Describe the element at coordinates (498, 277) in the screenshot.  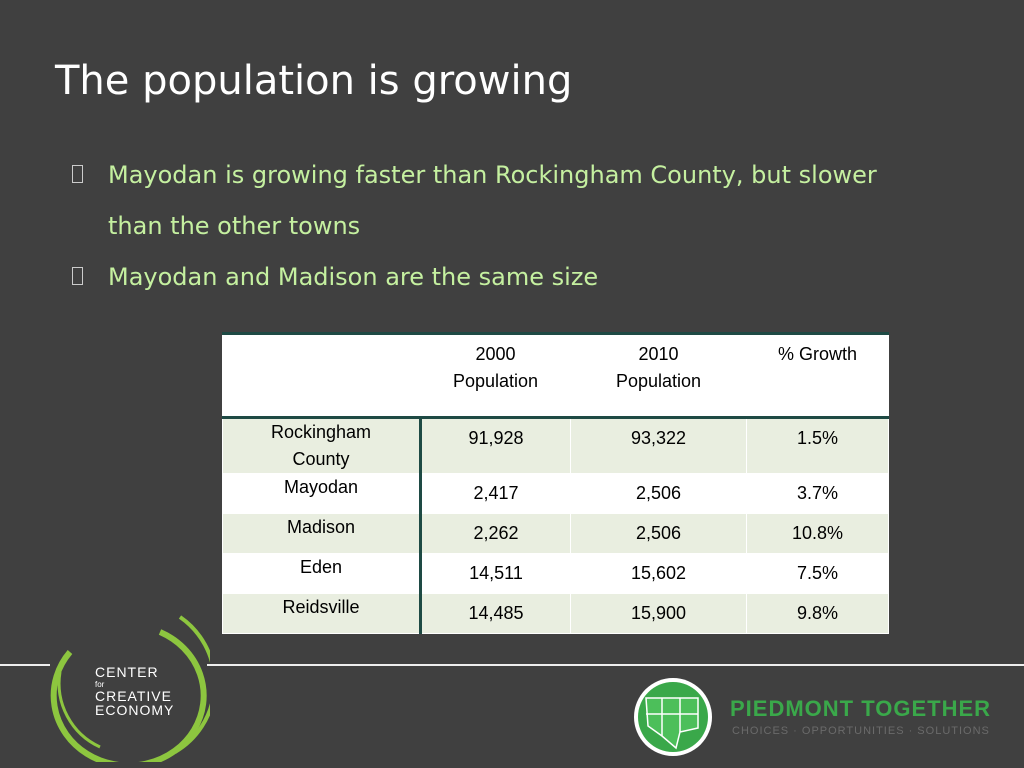
I see `bullet: Mayodan and Madison are the same size` at that location.